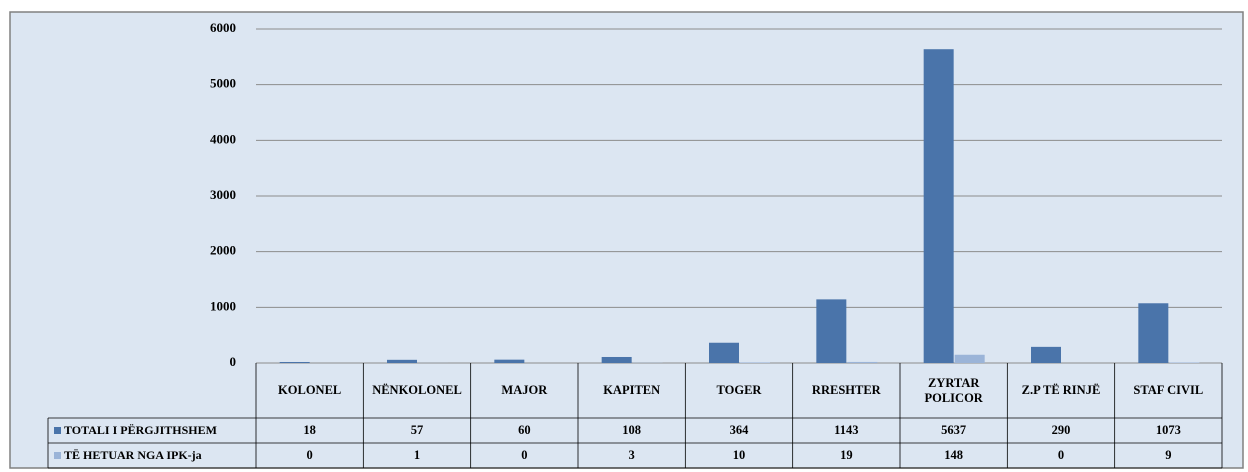 The width and height of the screenshot is (1248, 472). Describe the element at coordinates (954, 430) in the screenshot. I see `table-value: 5637` at that location.